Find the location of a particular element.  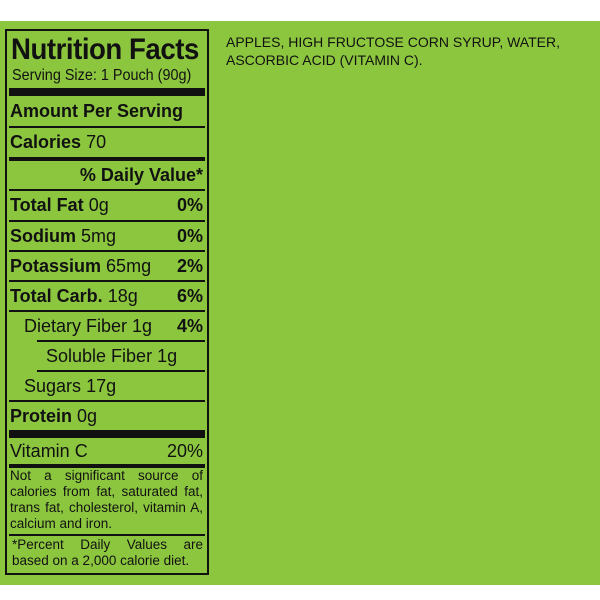

nutrient-row-soluble-fiber: Soluble Fiber 1g is located at coordinates (106, 356).